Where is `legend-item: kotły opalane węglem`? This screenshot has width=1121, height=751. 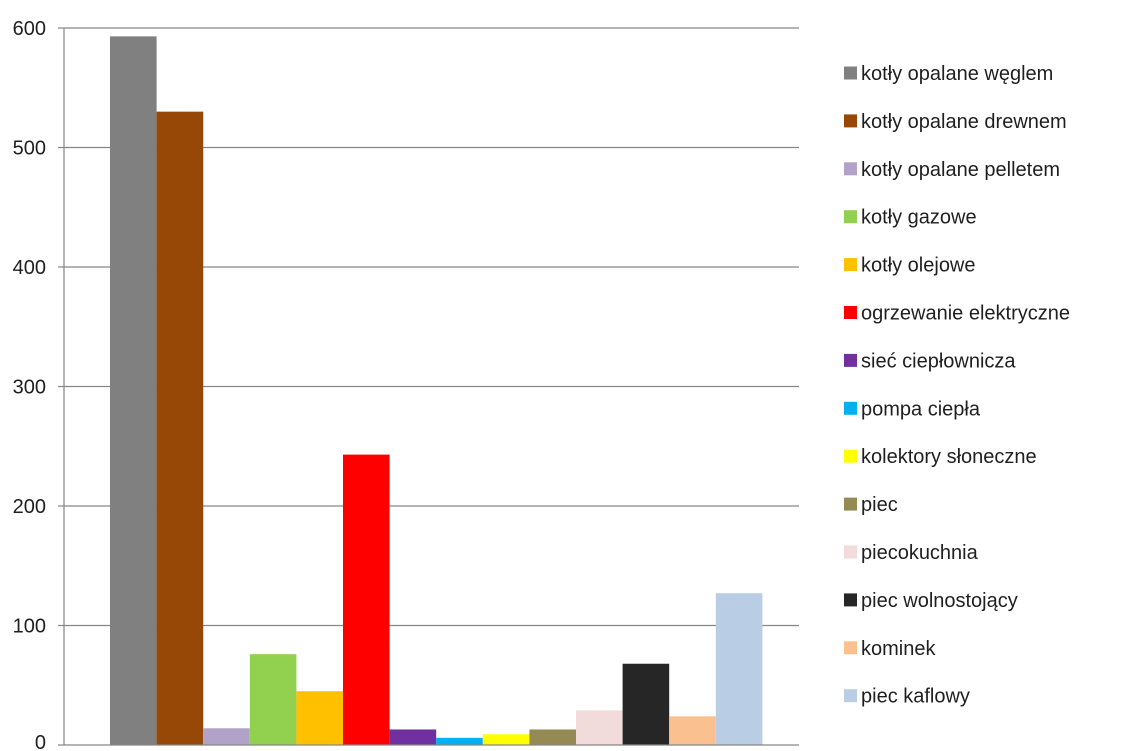 legend-item: kotły opalane węglem is located at coordinates (948, 74).